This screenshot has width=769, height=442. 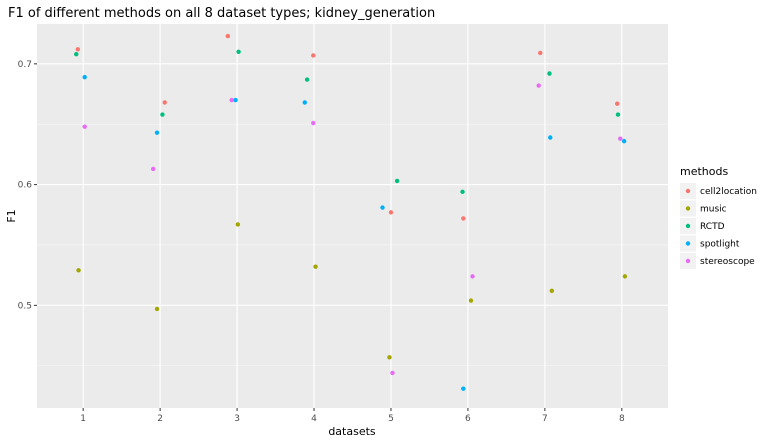 I want to click on x-tick-label: 6, so click(x=468, y=419).